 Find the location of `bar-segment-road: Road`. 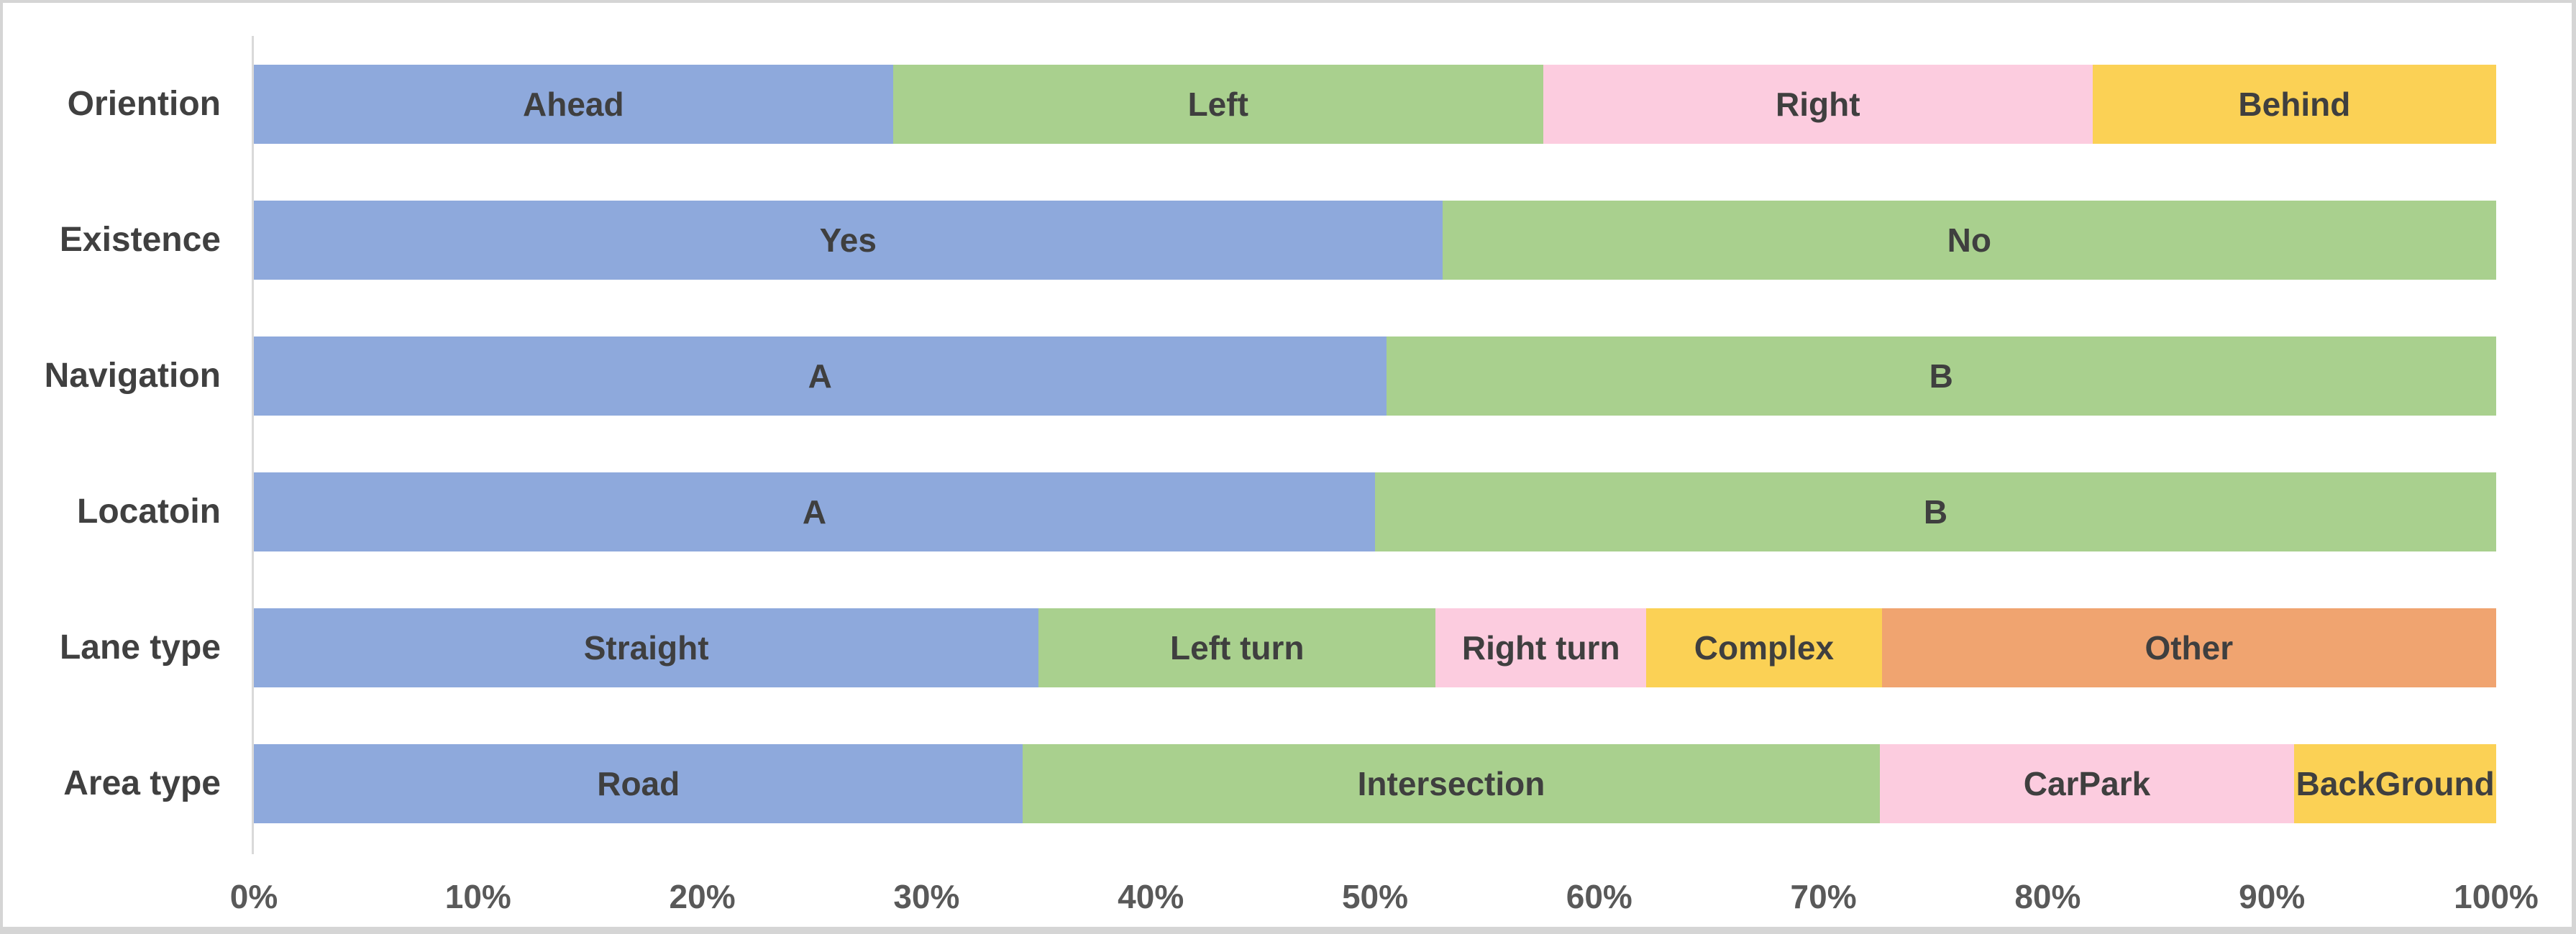

bar-segment-road: Road is located at coordinates (638, 783).